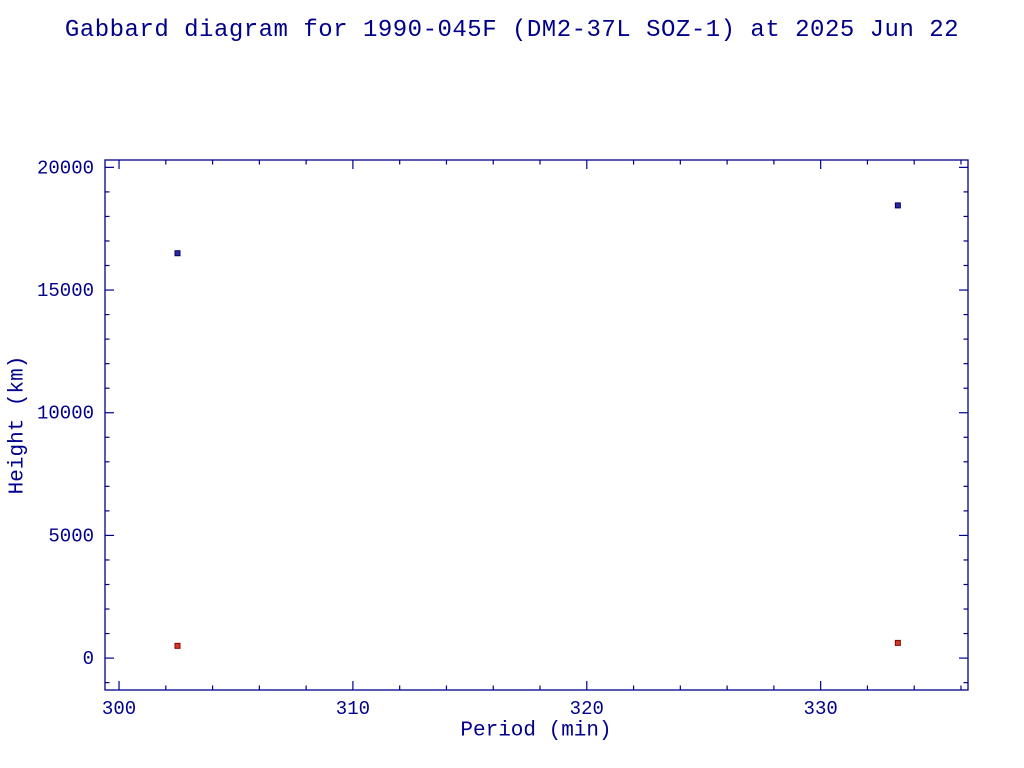 The height and width of the screenshot is (768, 1024). I want to click on x-tick-label: 330, so click(821, 709).